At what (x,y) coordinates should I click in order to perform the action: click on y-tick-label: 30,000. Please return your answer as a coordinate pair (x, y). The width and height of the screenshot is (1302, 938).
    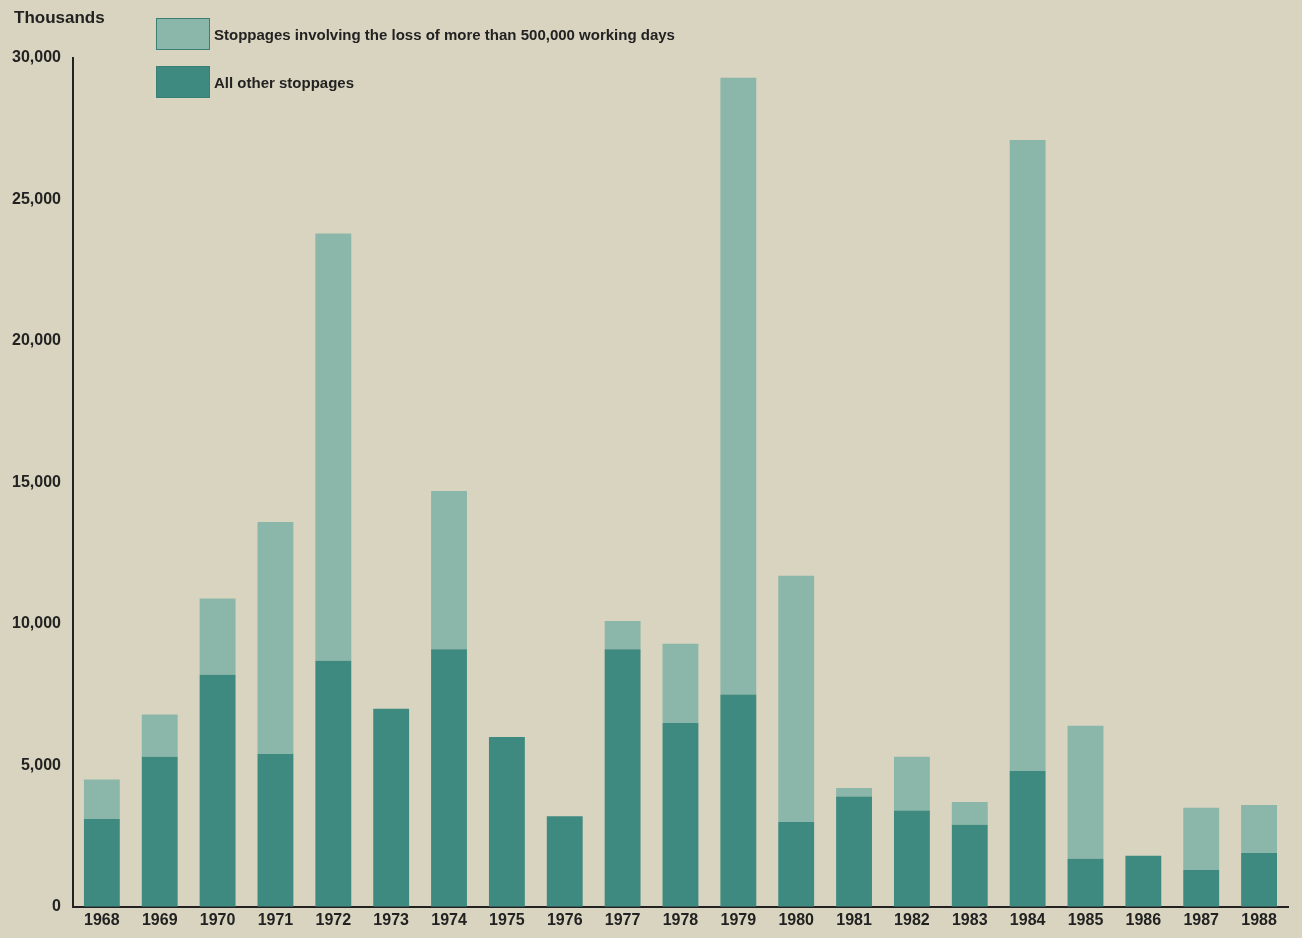
    Looking at the image, I should click on (37, 57).